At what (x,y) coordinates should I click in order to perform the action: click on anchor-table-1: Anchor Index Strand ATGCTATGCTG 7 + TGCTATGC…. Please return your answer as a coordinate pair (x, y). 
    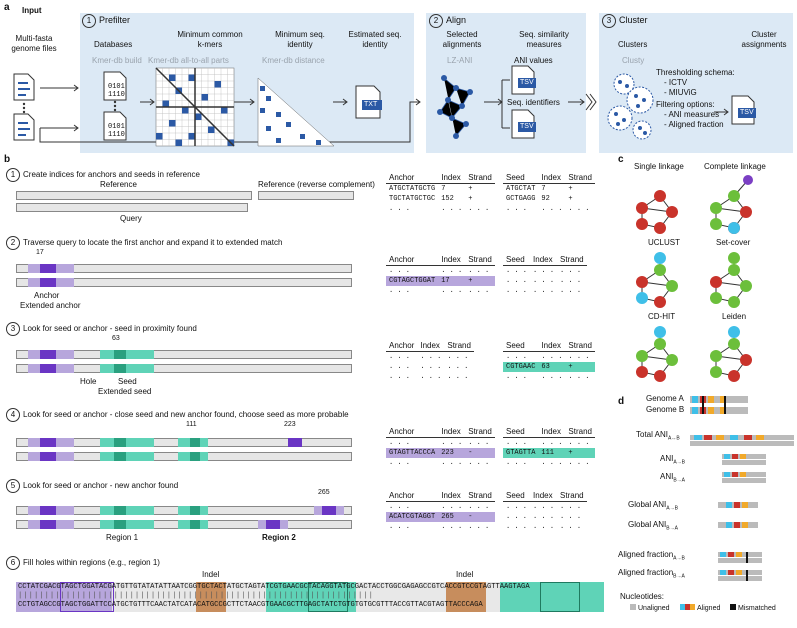
    Looking at the image, I should click on (440, 193).